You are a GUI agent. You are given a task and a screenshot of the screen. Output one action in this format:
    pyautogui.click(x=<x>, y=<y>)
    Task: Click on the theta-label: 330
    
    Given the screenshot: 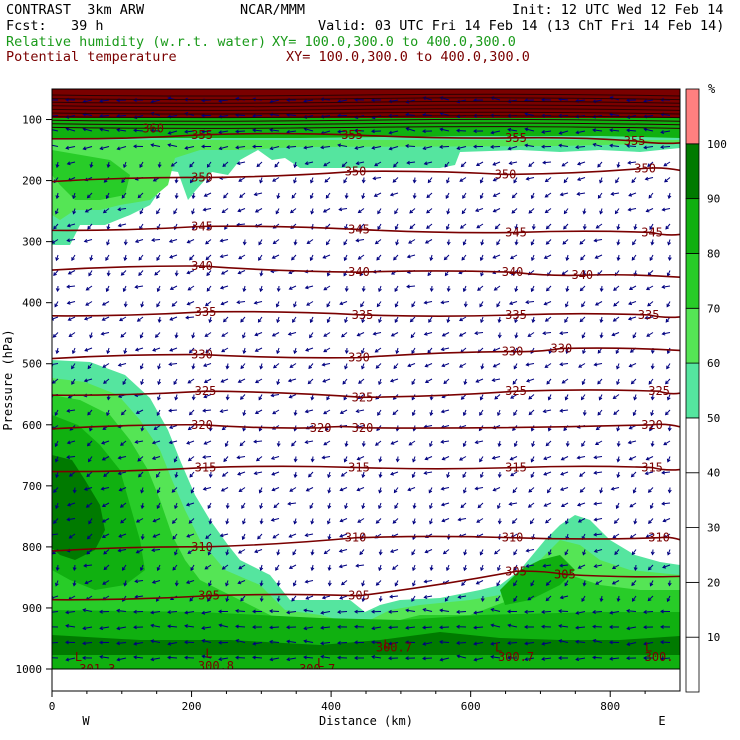 What is the action you would take?
    pyautogui.click(x=359, y=358)
    